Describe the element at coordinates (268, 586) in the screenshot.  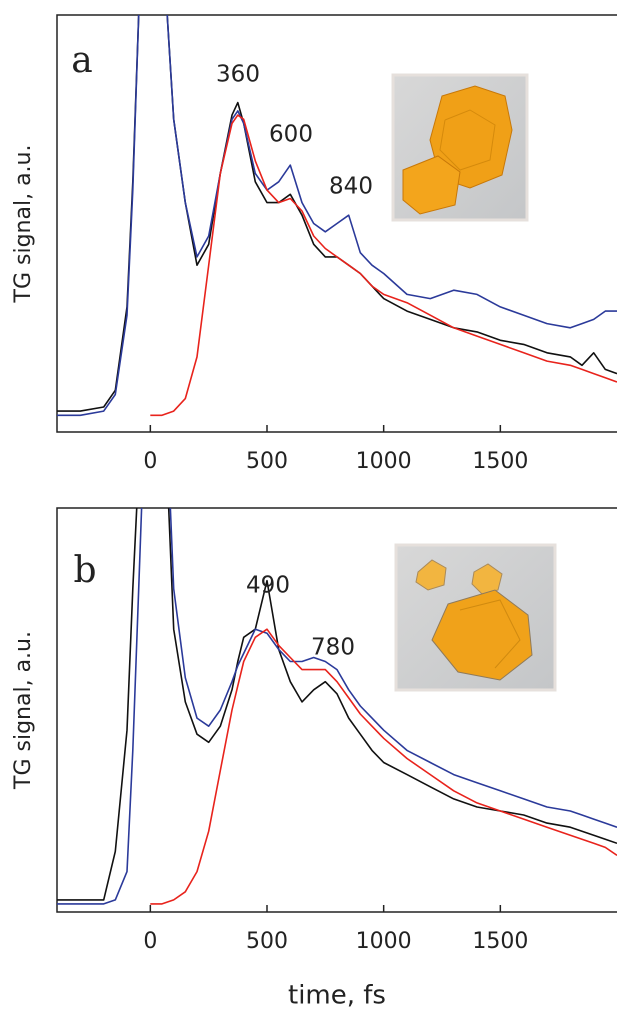
I see `annotation: 490` at that location.